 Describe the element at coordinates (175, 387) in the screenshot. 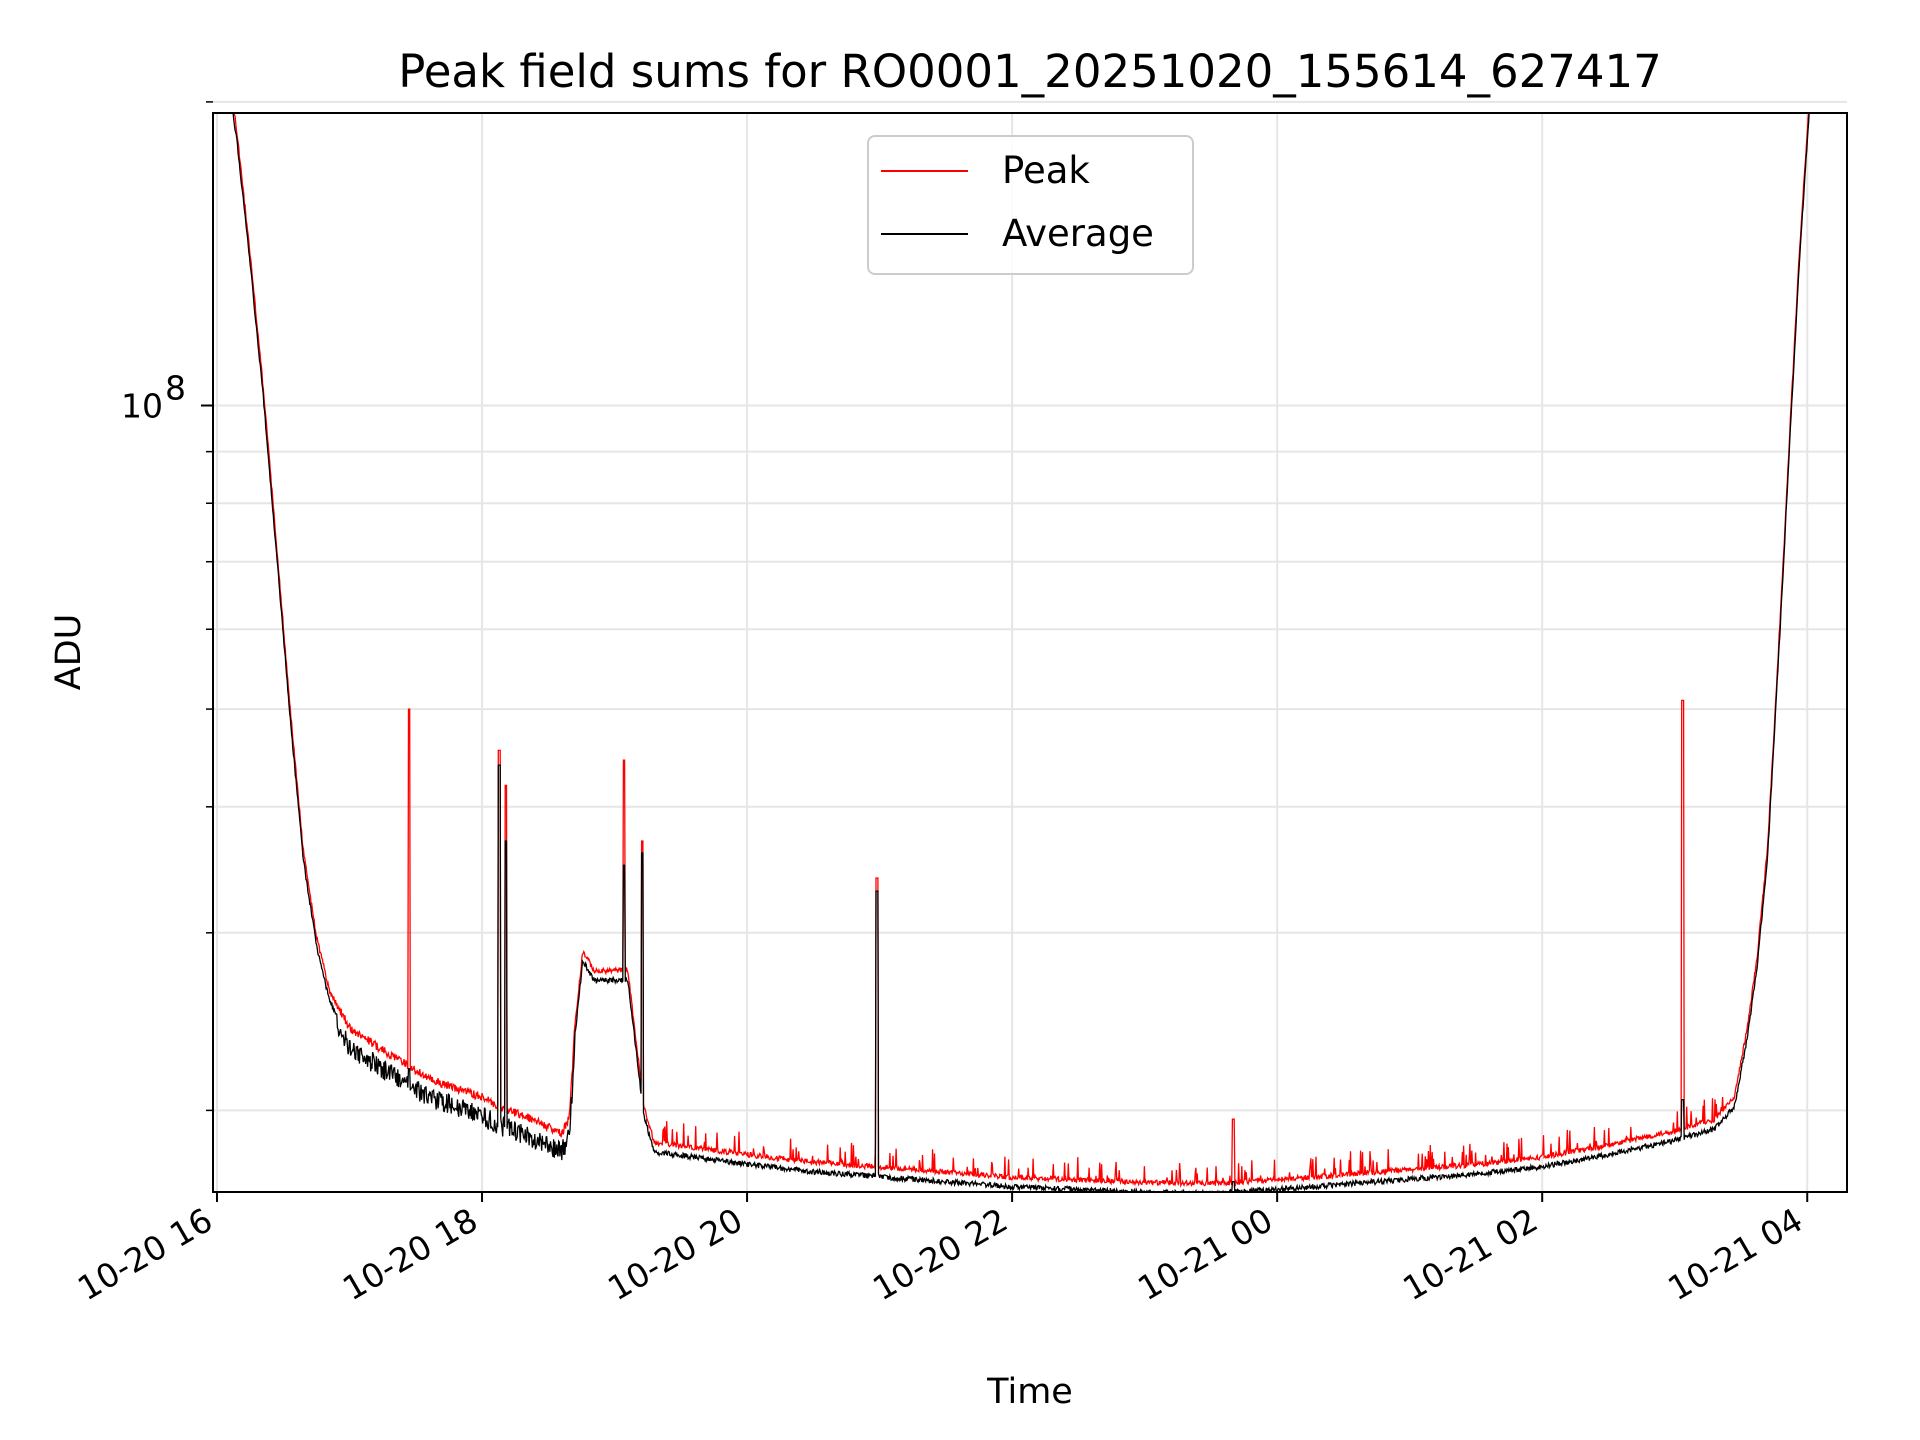

I see `y-tick-exponent: 8` at that location.